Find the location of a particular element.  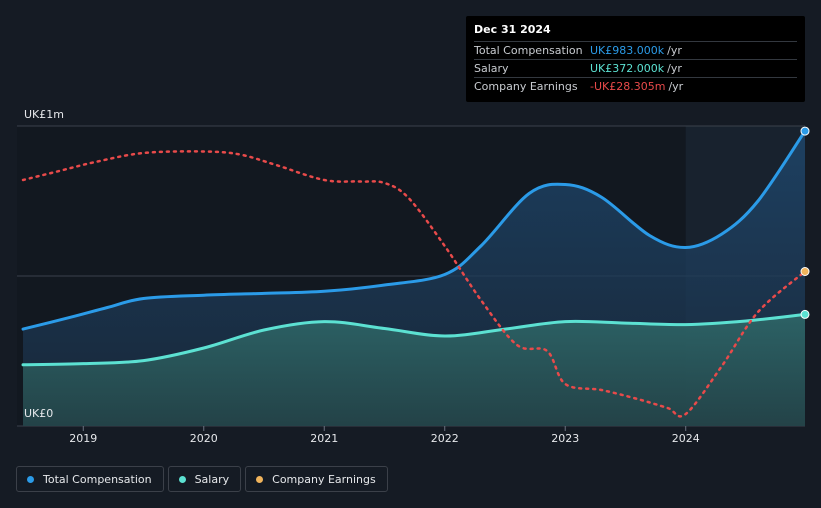

salary-line is located at coordinates (414, 339).